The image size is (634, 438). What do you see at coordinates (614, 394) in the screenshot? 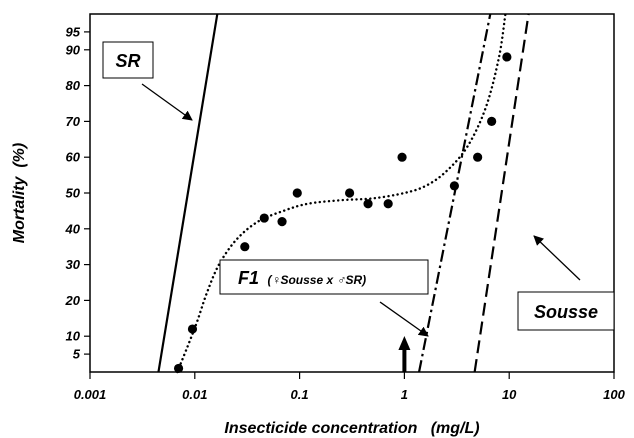
I see `x-tick-label: 100` at bounding box center [614, 394].